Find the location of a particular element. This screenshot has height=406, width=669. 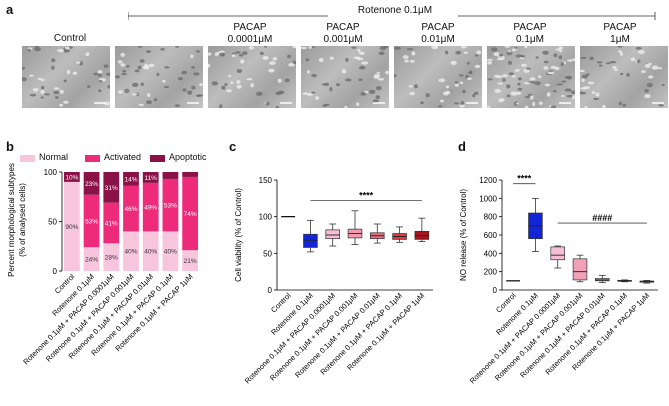

ytick-d-0: 0 is located at coordinates (495, 290).